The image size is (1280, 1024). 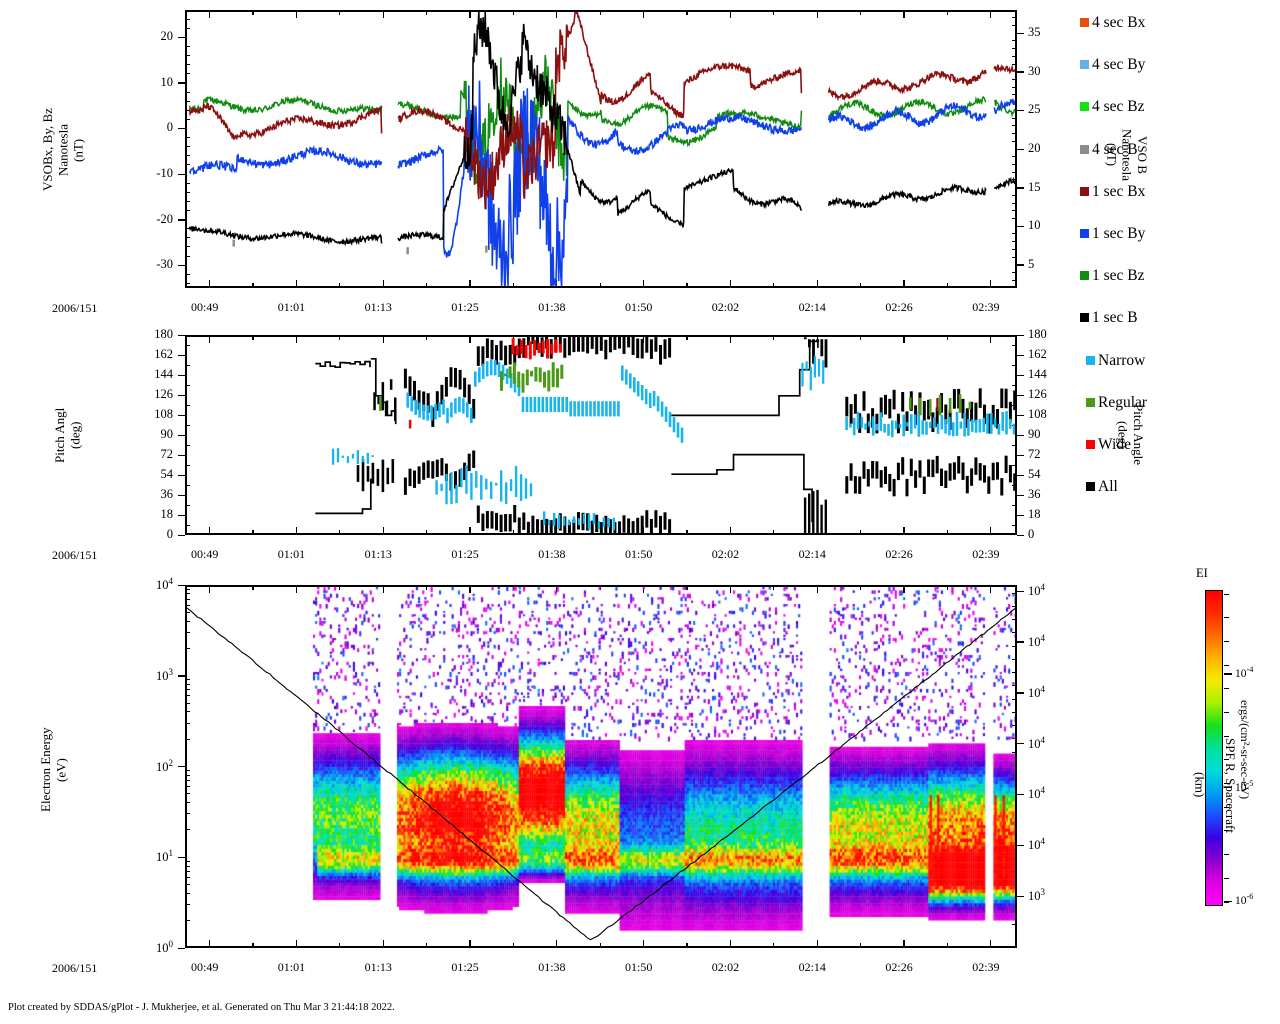 What do you see at coordinates (465, 554) in the screenshot?
I see `x-axis-tick-label: 01:25` at bounding box center [465, 554].